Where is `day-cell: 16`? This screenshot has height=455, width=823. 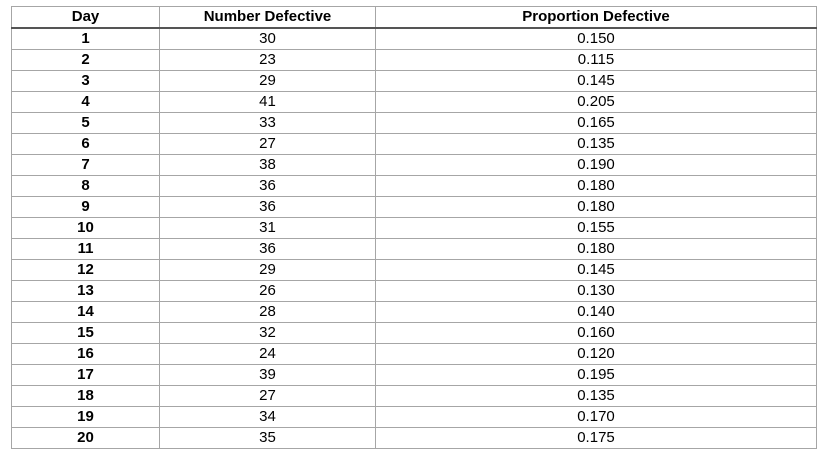 day-cell: 16 is located at coordinates (85, 354).